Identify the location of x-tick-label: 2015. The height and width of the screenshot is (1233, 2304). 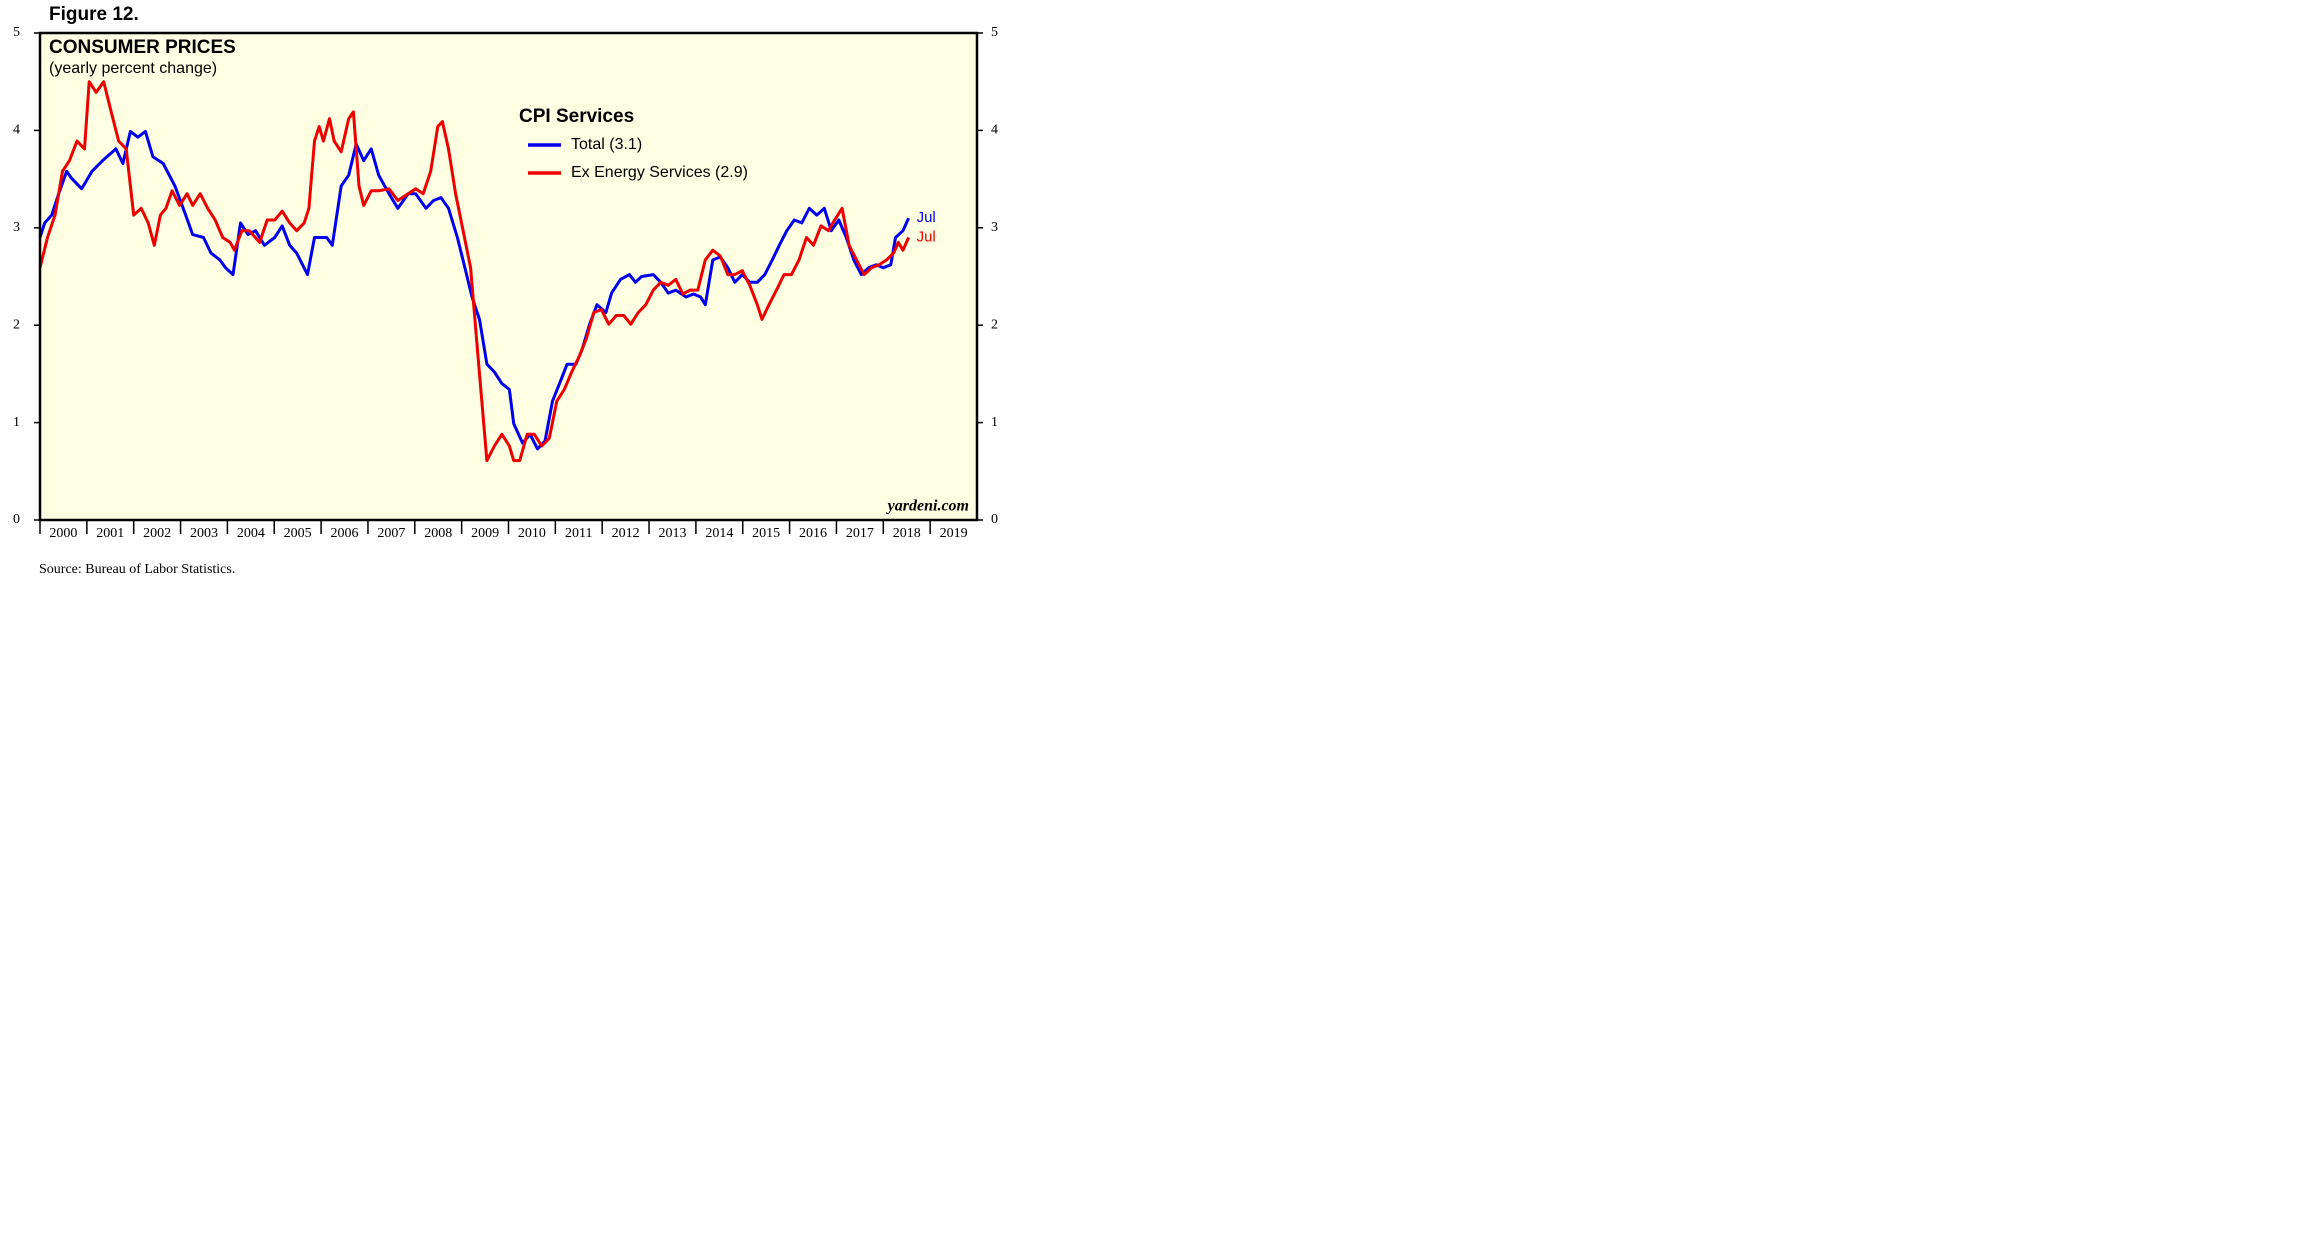
(766, 533).